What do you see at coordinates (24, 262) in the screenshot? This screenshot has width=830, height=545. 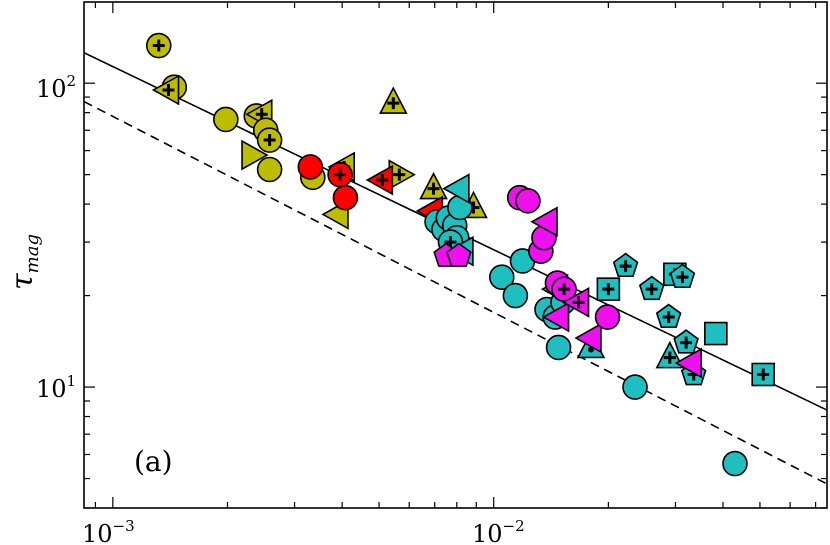 I see `y-axis-label: τmag` at bounding box center [24, 262].